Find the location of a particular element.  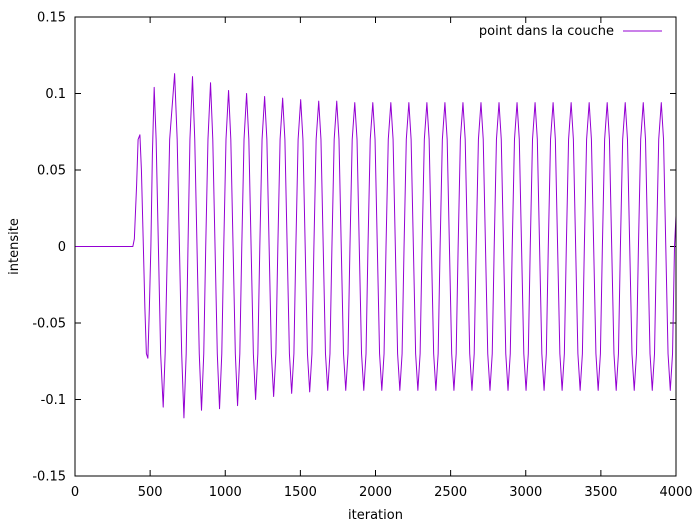

y-tick-label-3: 0 is located at coordinates (62, 247).